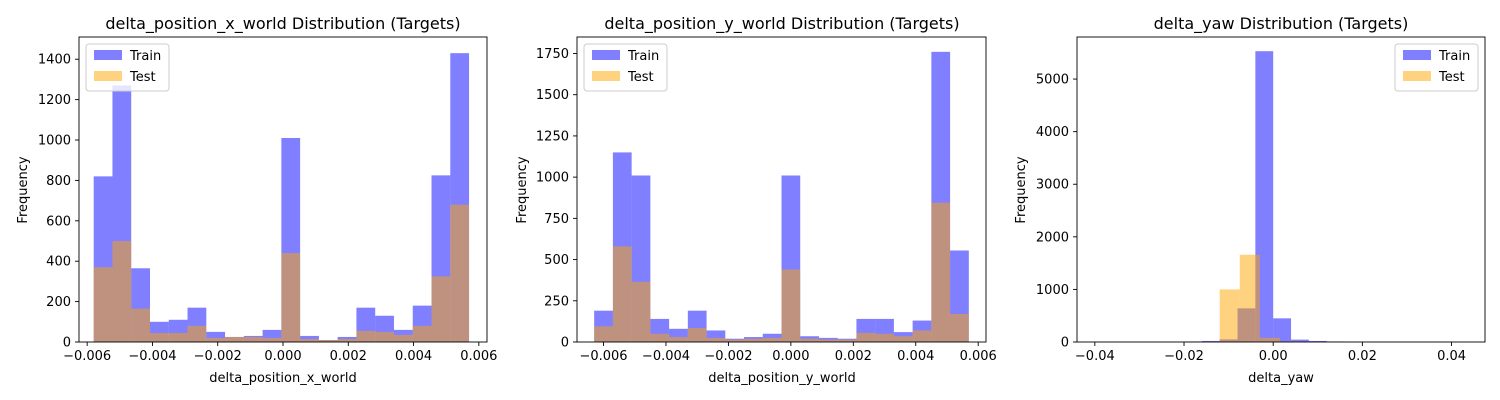 The image size is (1500, 400). I want to click on y-tick-label: 1000, so click(54, 141).